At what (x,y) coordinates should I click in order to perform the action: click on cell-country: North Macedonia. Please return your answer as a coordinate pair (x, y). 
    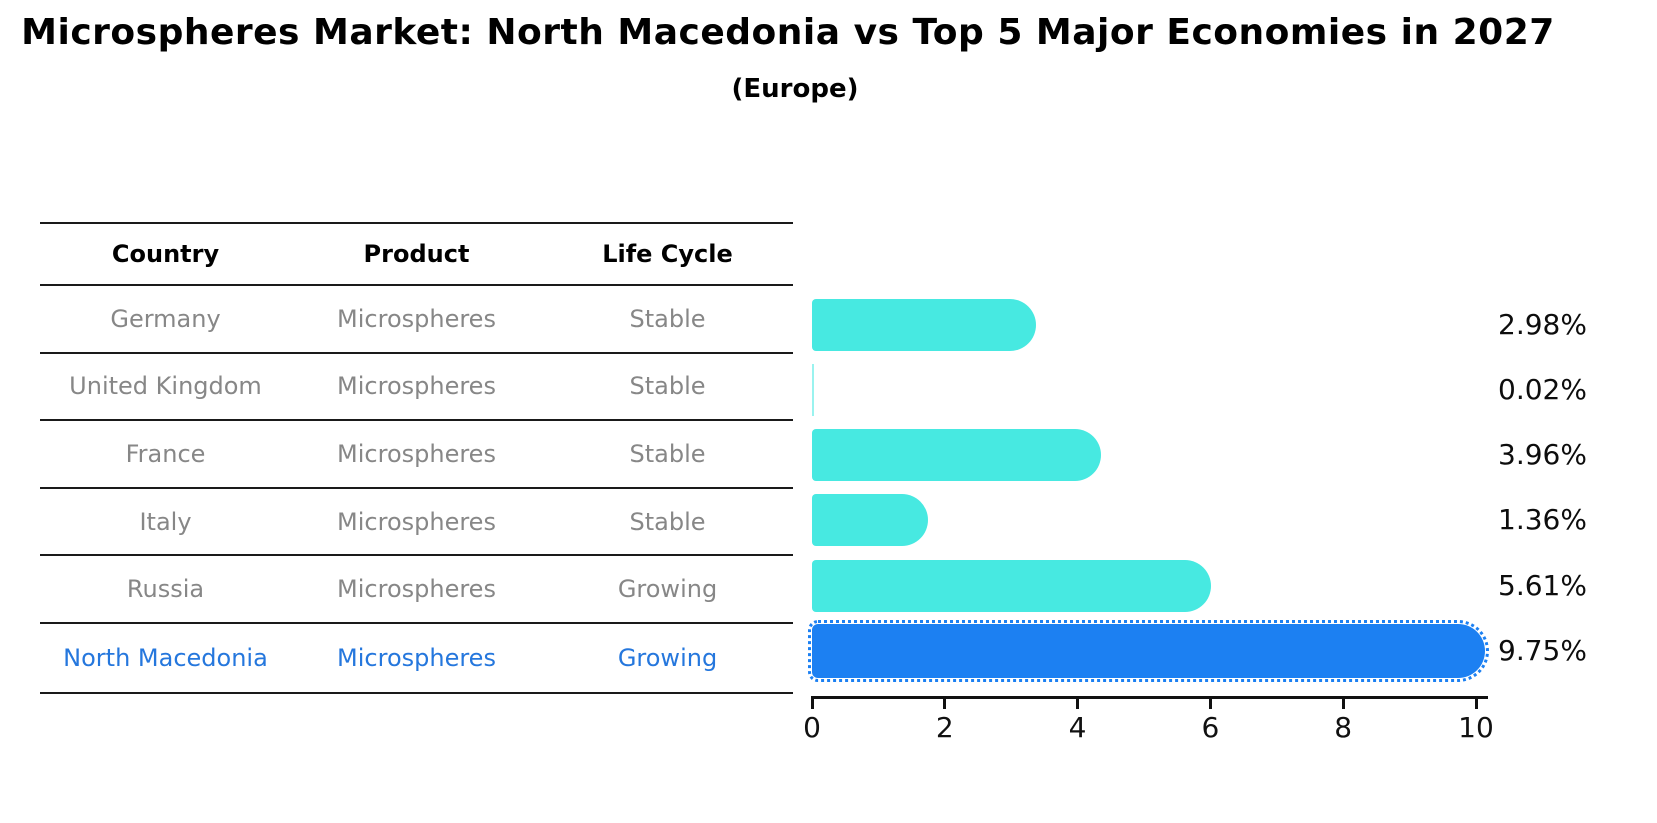
    Looking at the image, I should click on (165, 657).